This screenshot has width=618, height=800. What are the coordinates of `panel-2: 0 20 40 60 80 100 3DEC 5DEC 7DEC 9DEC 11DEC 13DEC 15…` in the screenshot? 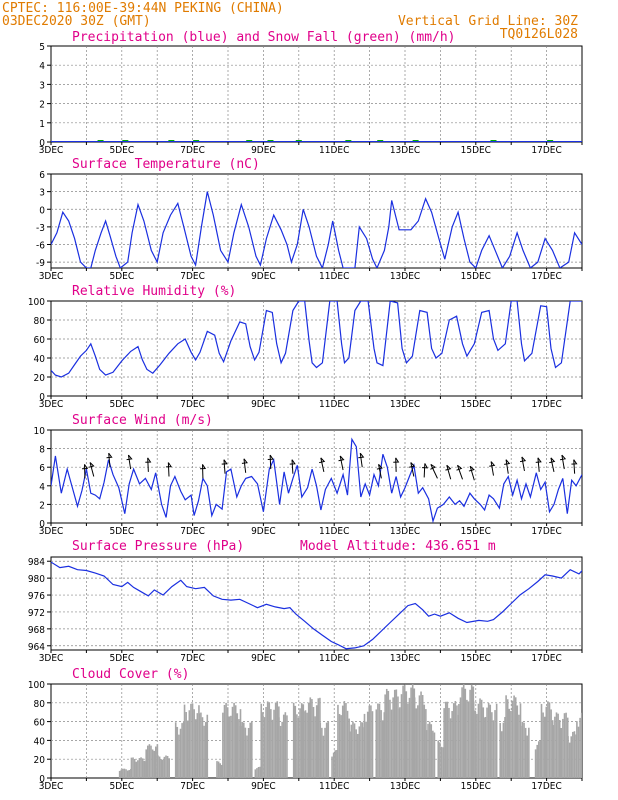 It's located at (305, 353).